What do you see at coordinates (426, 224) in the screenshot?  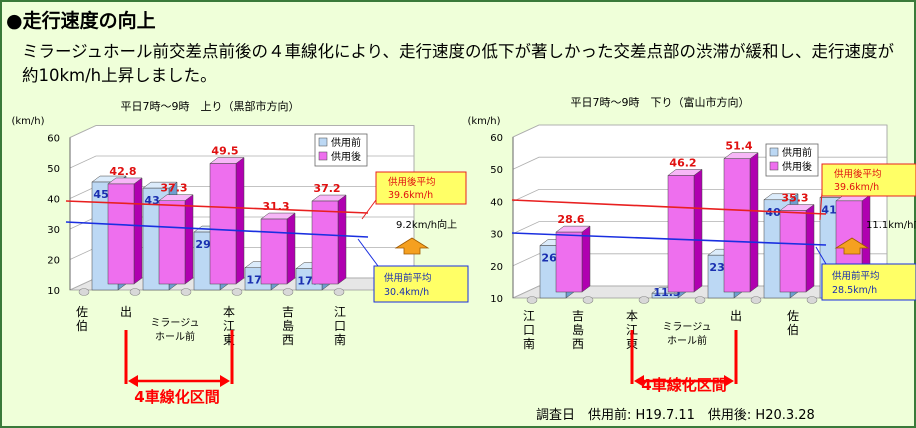 I see `chart1-gain-text: 9.2km/h向上` at bounding box center [426, 224].